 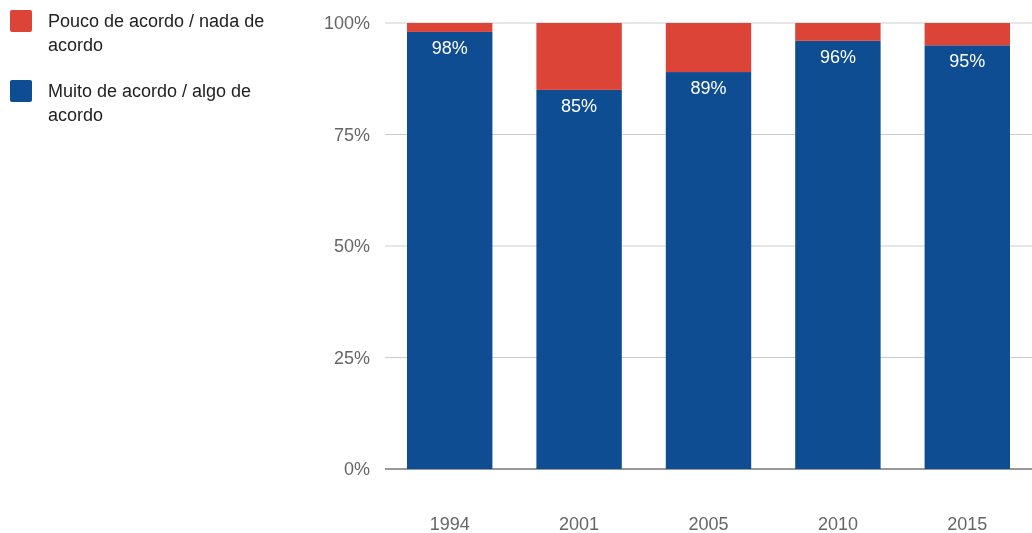 I want to click on y-tick-label: 25%, so click(x=351, y=357).